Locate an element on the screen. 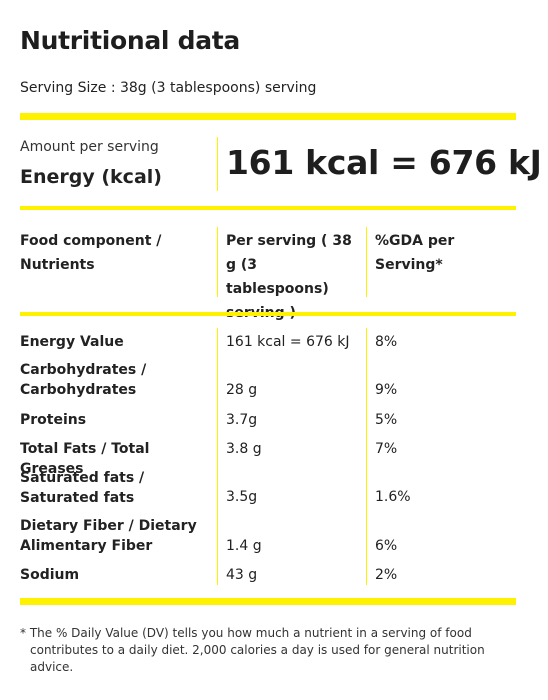 The width and height of the screenshot is (548, 700). nutrient-value: 3.5g is located at coordinates (242, 497).